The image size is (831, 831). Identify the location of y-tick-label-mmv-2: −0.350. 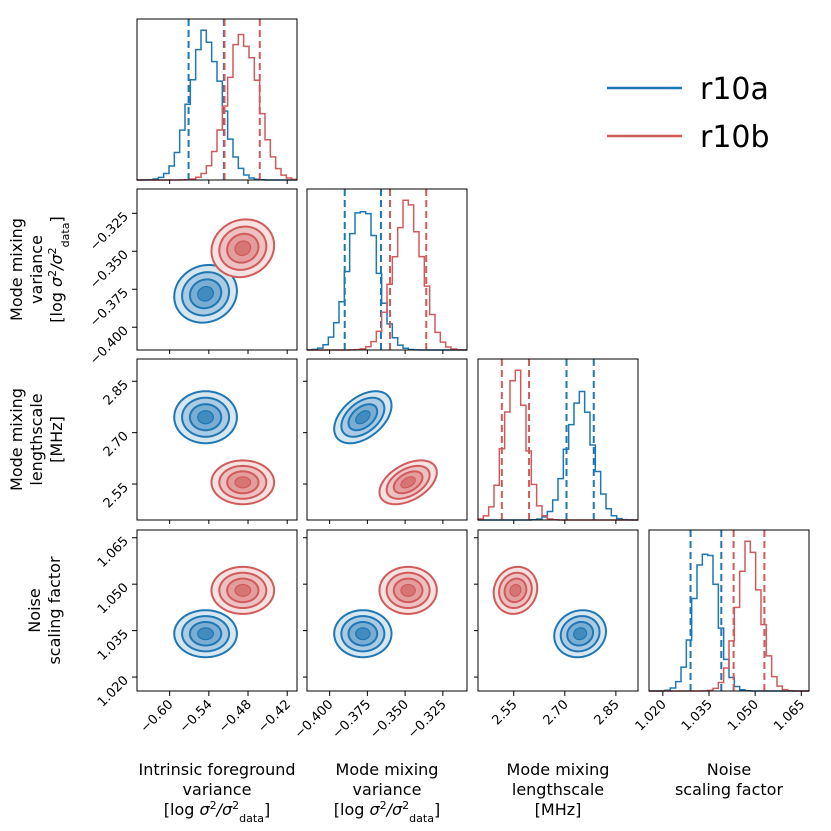
(109, 269).